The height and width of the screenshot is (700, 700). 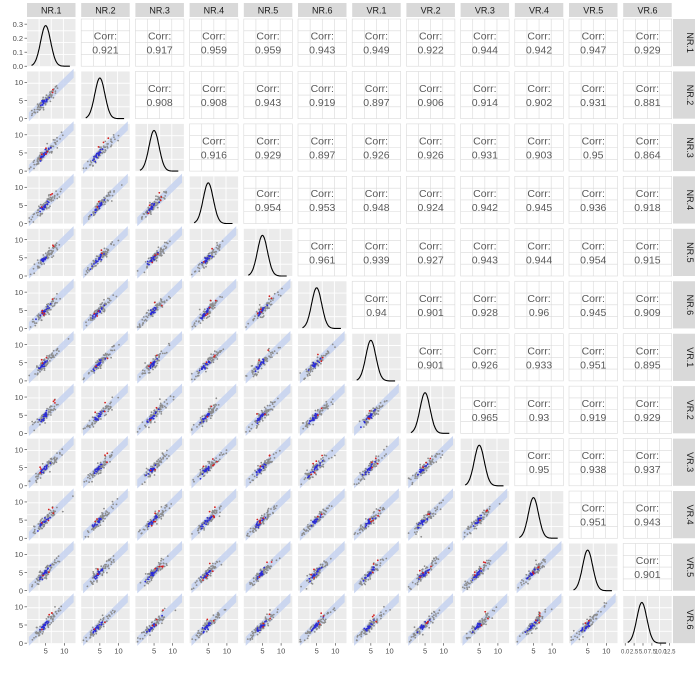 I want to click on corr-value: 0.93, so click(x=539, y=418).